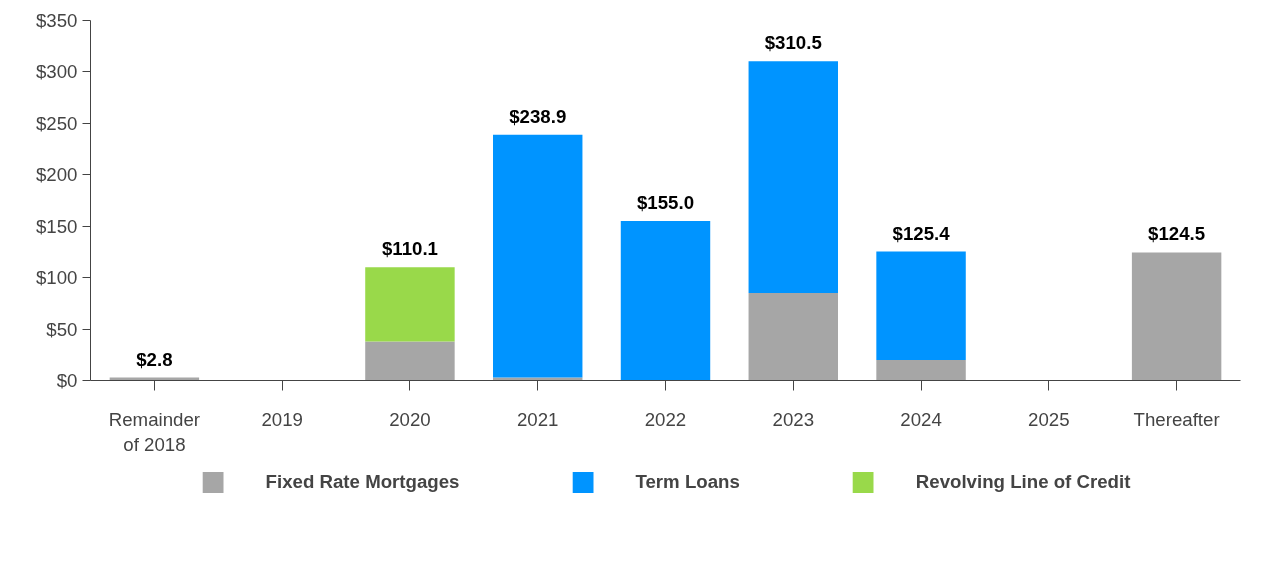 The width and height of the screenshot is (1262, 585). Describe the element at coordinates (793, 43) in the screenshot. I see `total-label: $310.5` at that location.